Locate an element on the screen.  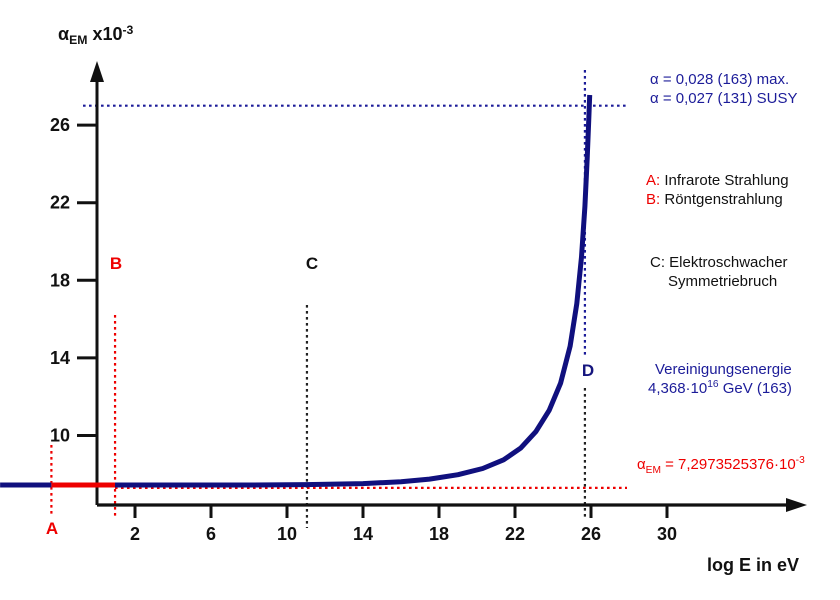
annotation-unification-energy: Vereinigungsenergie 4,368·1016 GeV (163) is located at coordinates (720, 379).